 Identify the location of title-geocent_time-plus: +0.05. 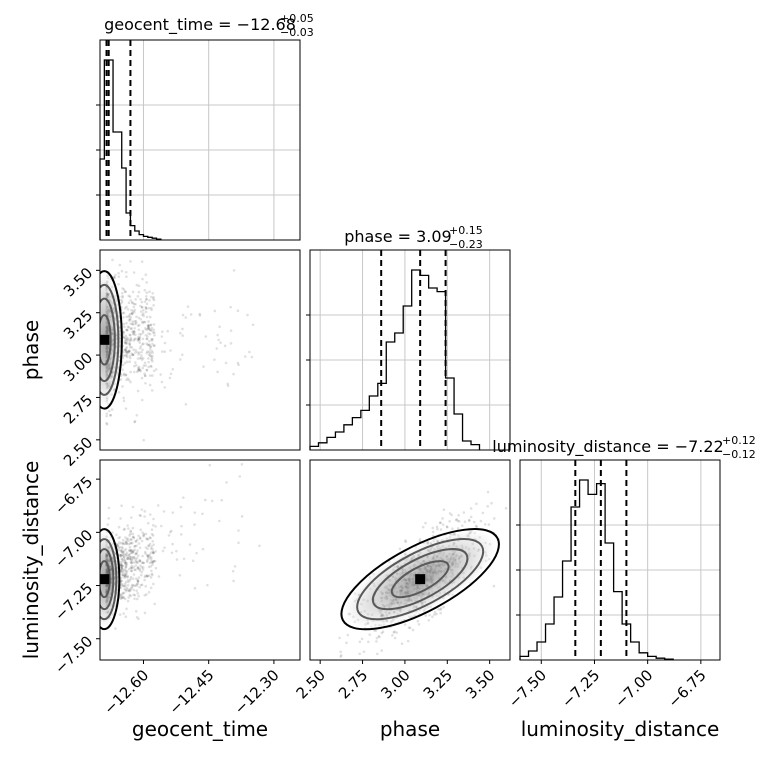
(297, 18).